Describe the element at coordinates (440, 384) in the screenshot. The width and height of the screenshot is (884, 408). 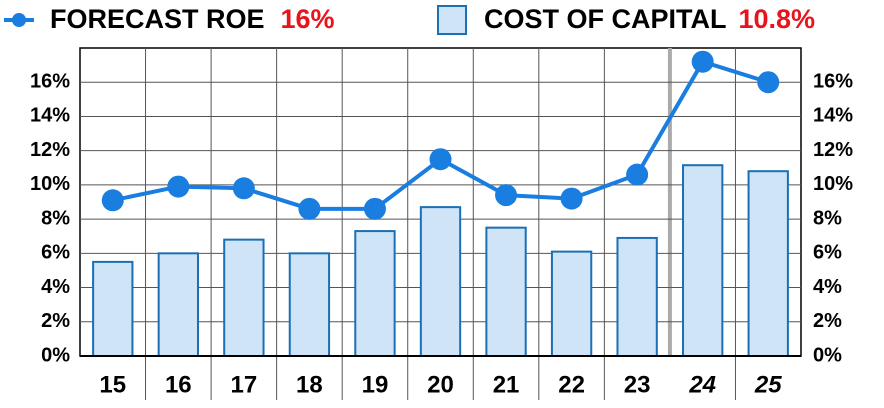
I see `x-tick-label: 20` at that location.